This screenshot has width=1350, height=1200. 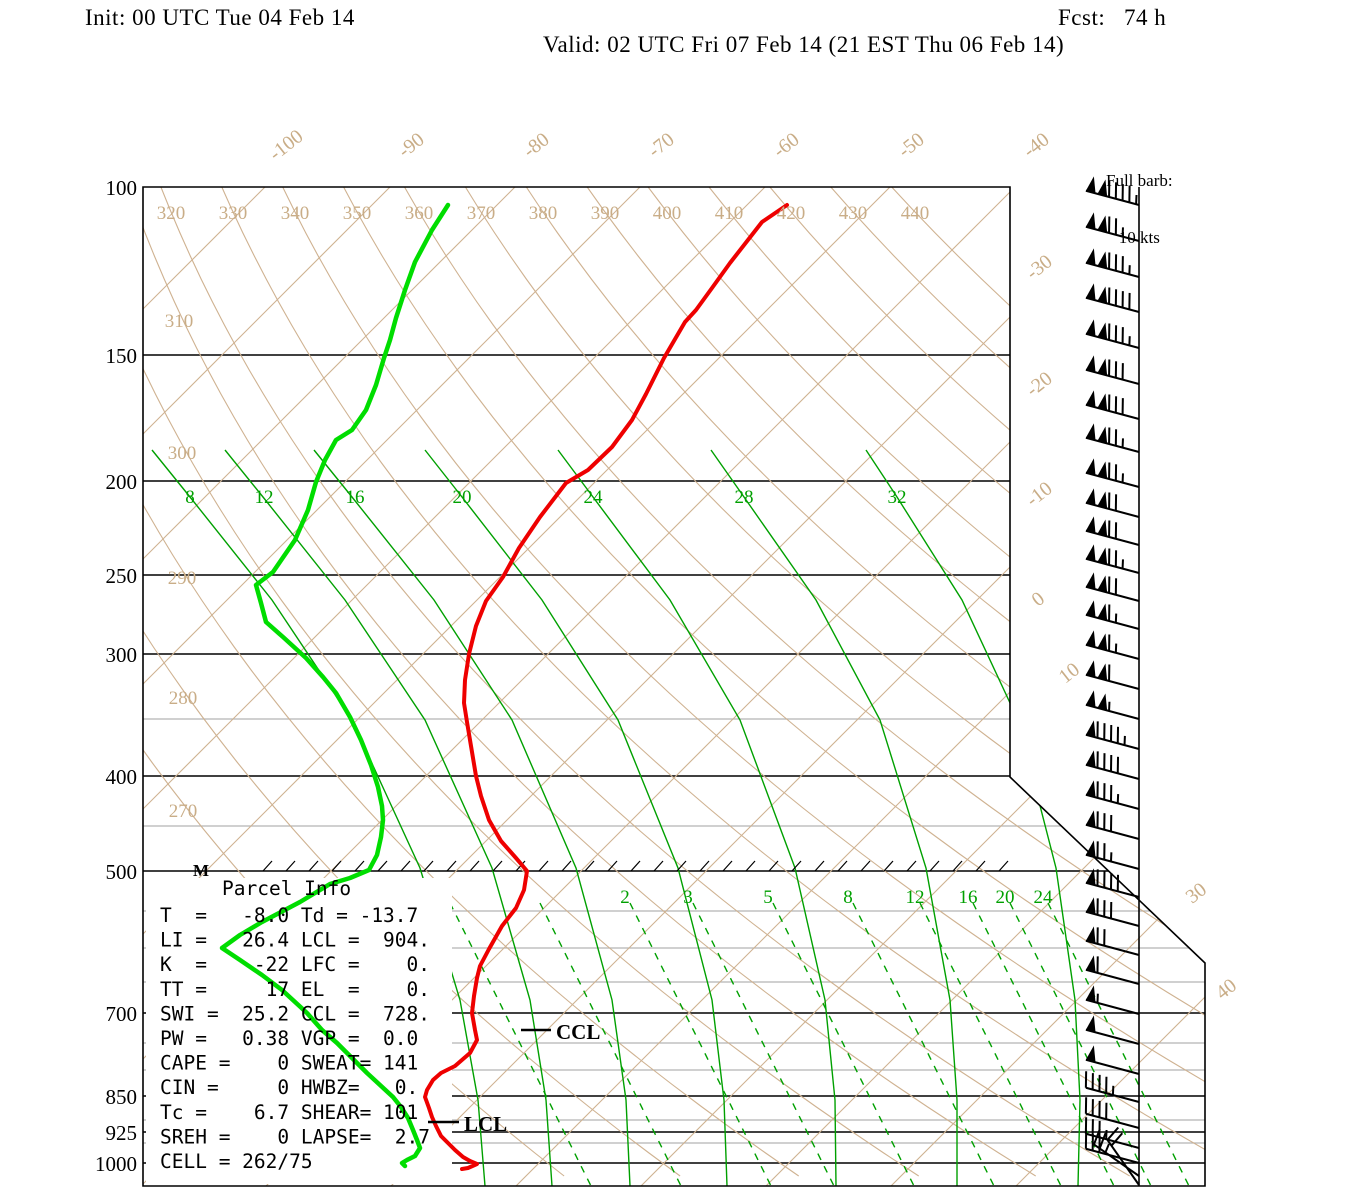 I want to click on isotherm-label: -80, so click(x=536, y=145).